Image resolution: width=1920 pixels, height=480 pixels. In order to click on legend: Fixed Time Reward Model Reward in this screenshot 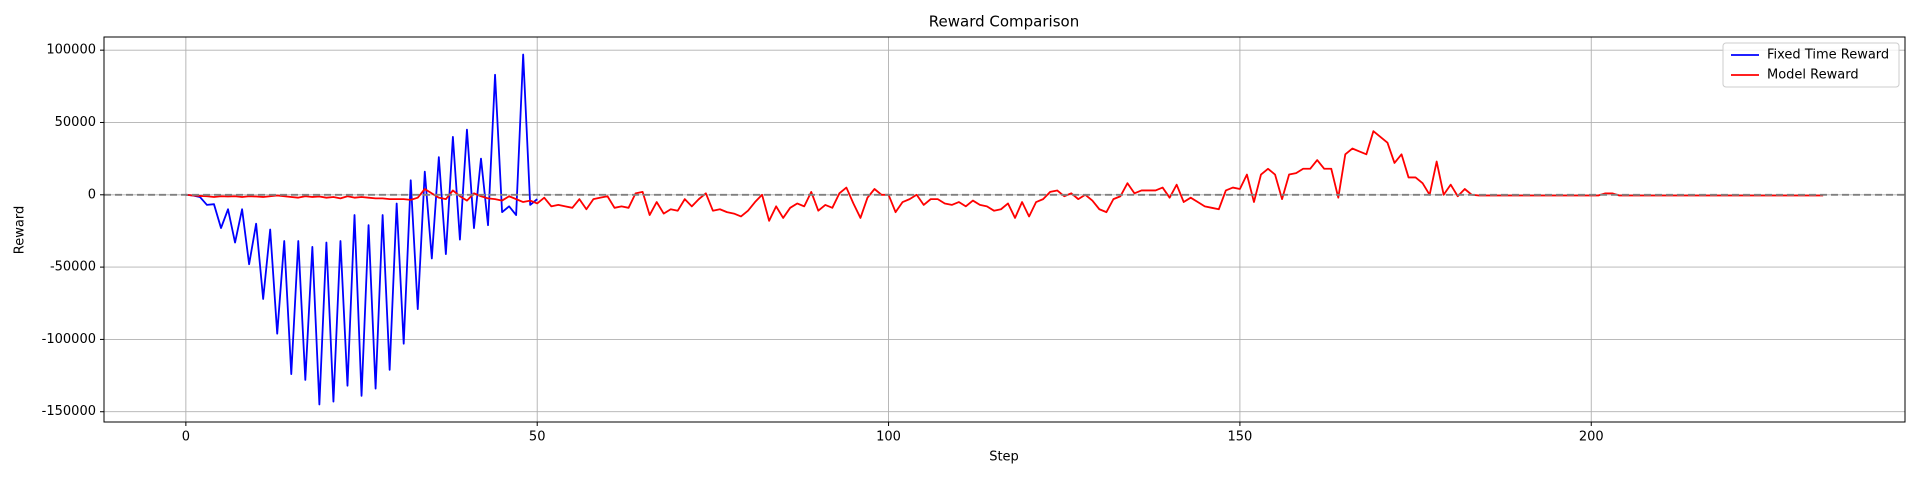, I will do `click(1811, 65)`.